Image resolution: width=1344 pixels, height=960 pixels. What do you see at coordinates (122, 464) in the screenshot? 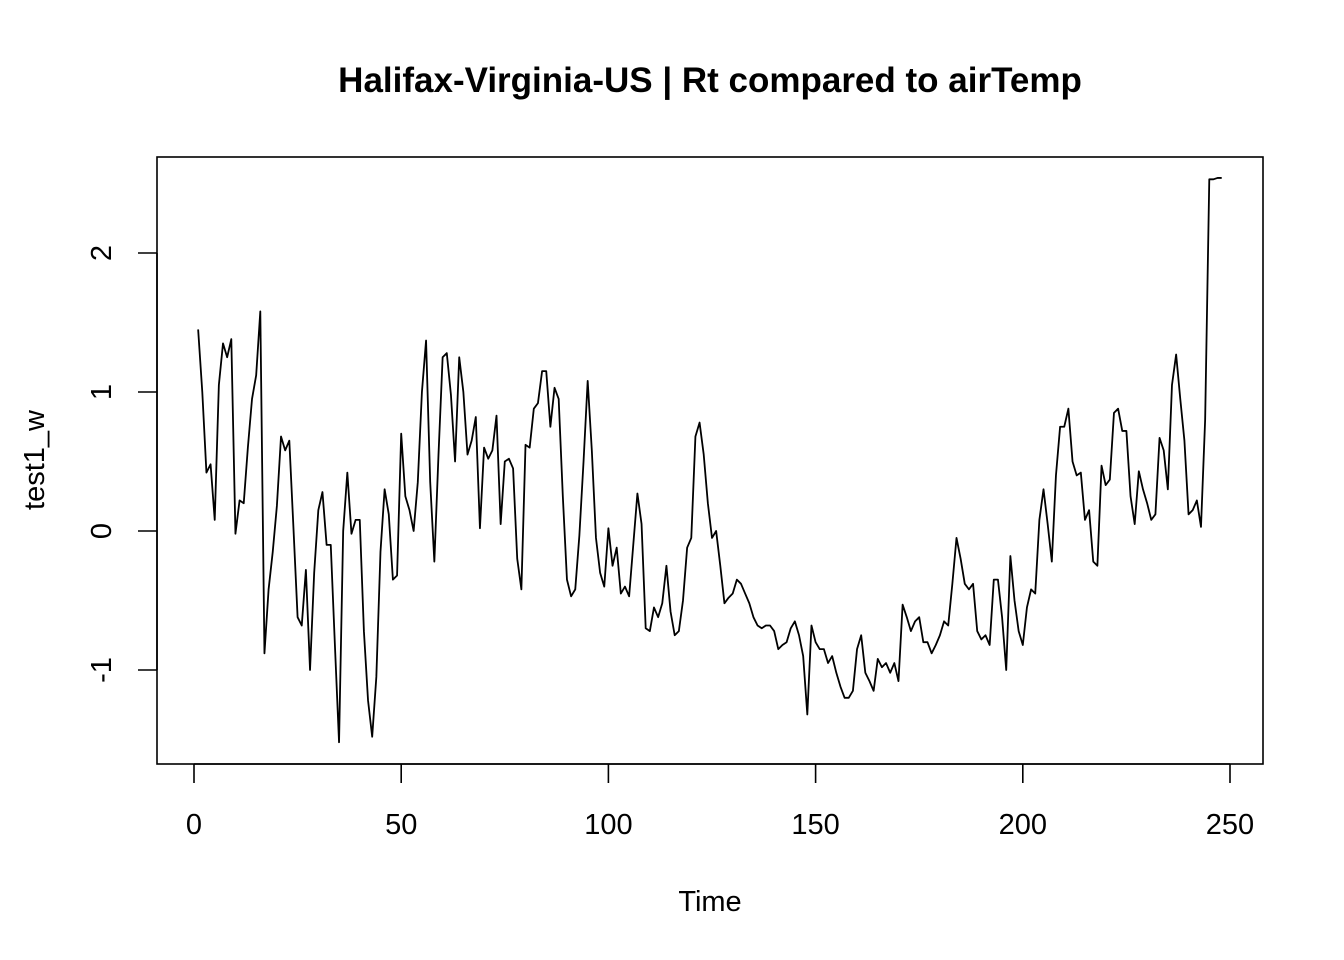
I see `y-axis: -1 0 1 2` at bounding box center [122, 464].